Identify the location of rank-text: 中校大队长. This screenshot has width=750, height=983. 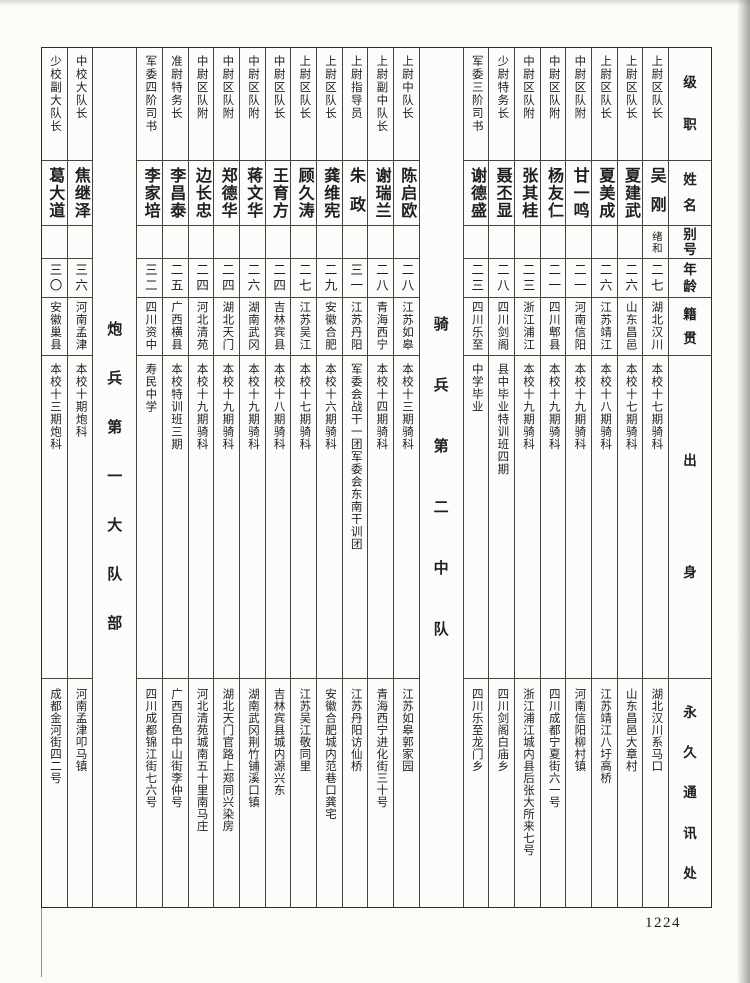
(80, 87).